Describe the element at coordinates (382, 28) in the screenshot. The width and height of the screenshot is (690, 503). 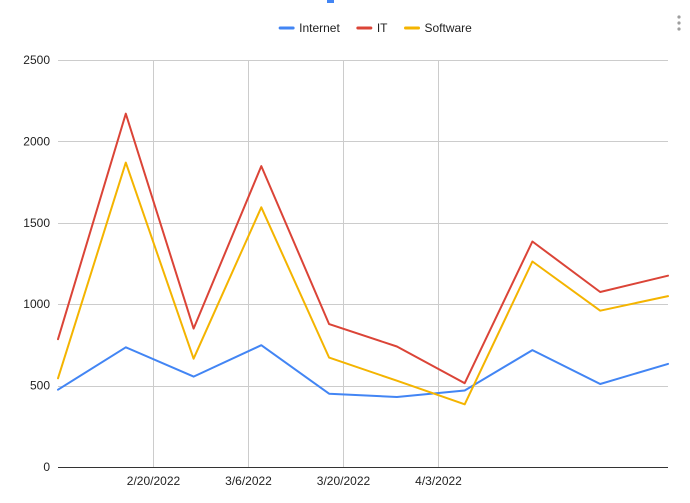
I see `legend-label: IT` at that location.